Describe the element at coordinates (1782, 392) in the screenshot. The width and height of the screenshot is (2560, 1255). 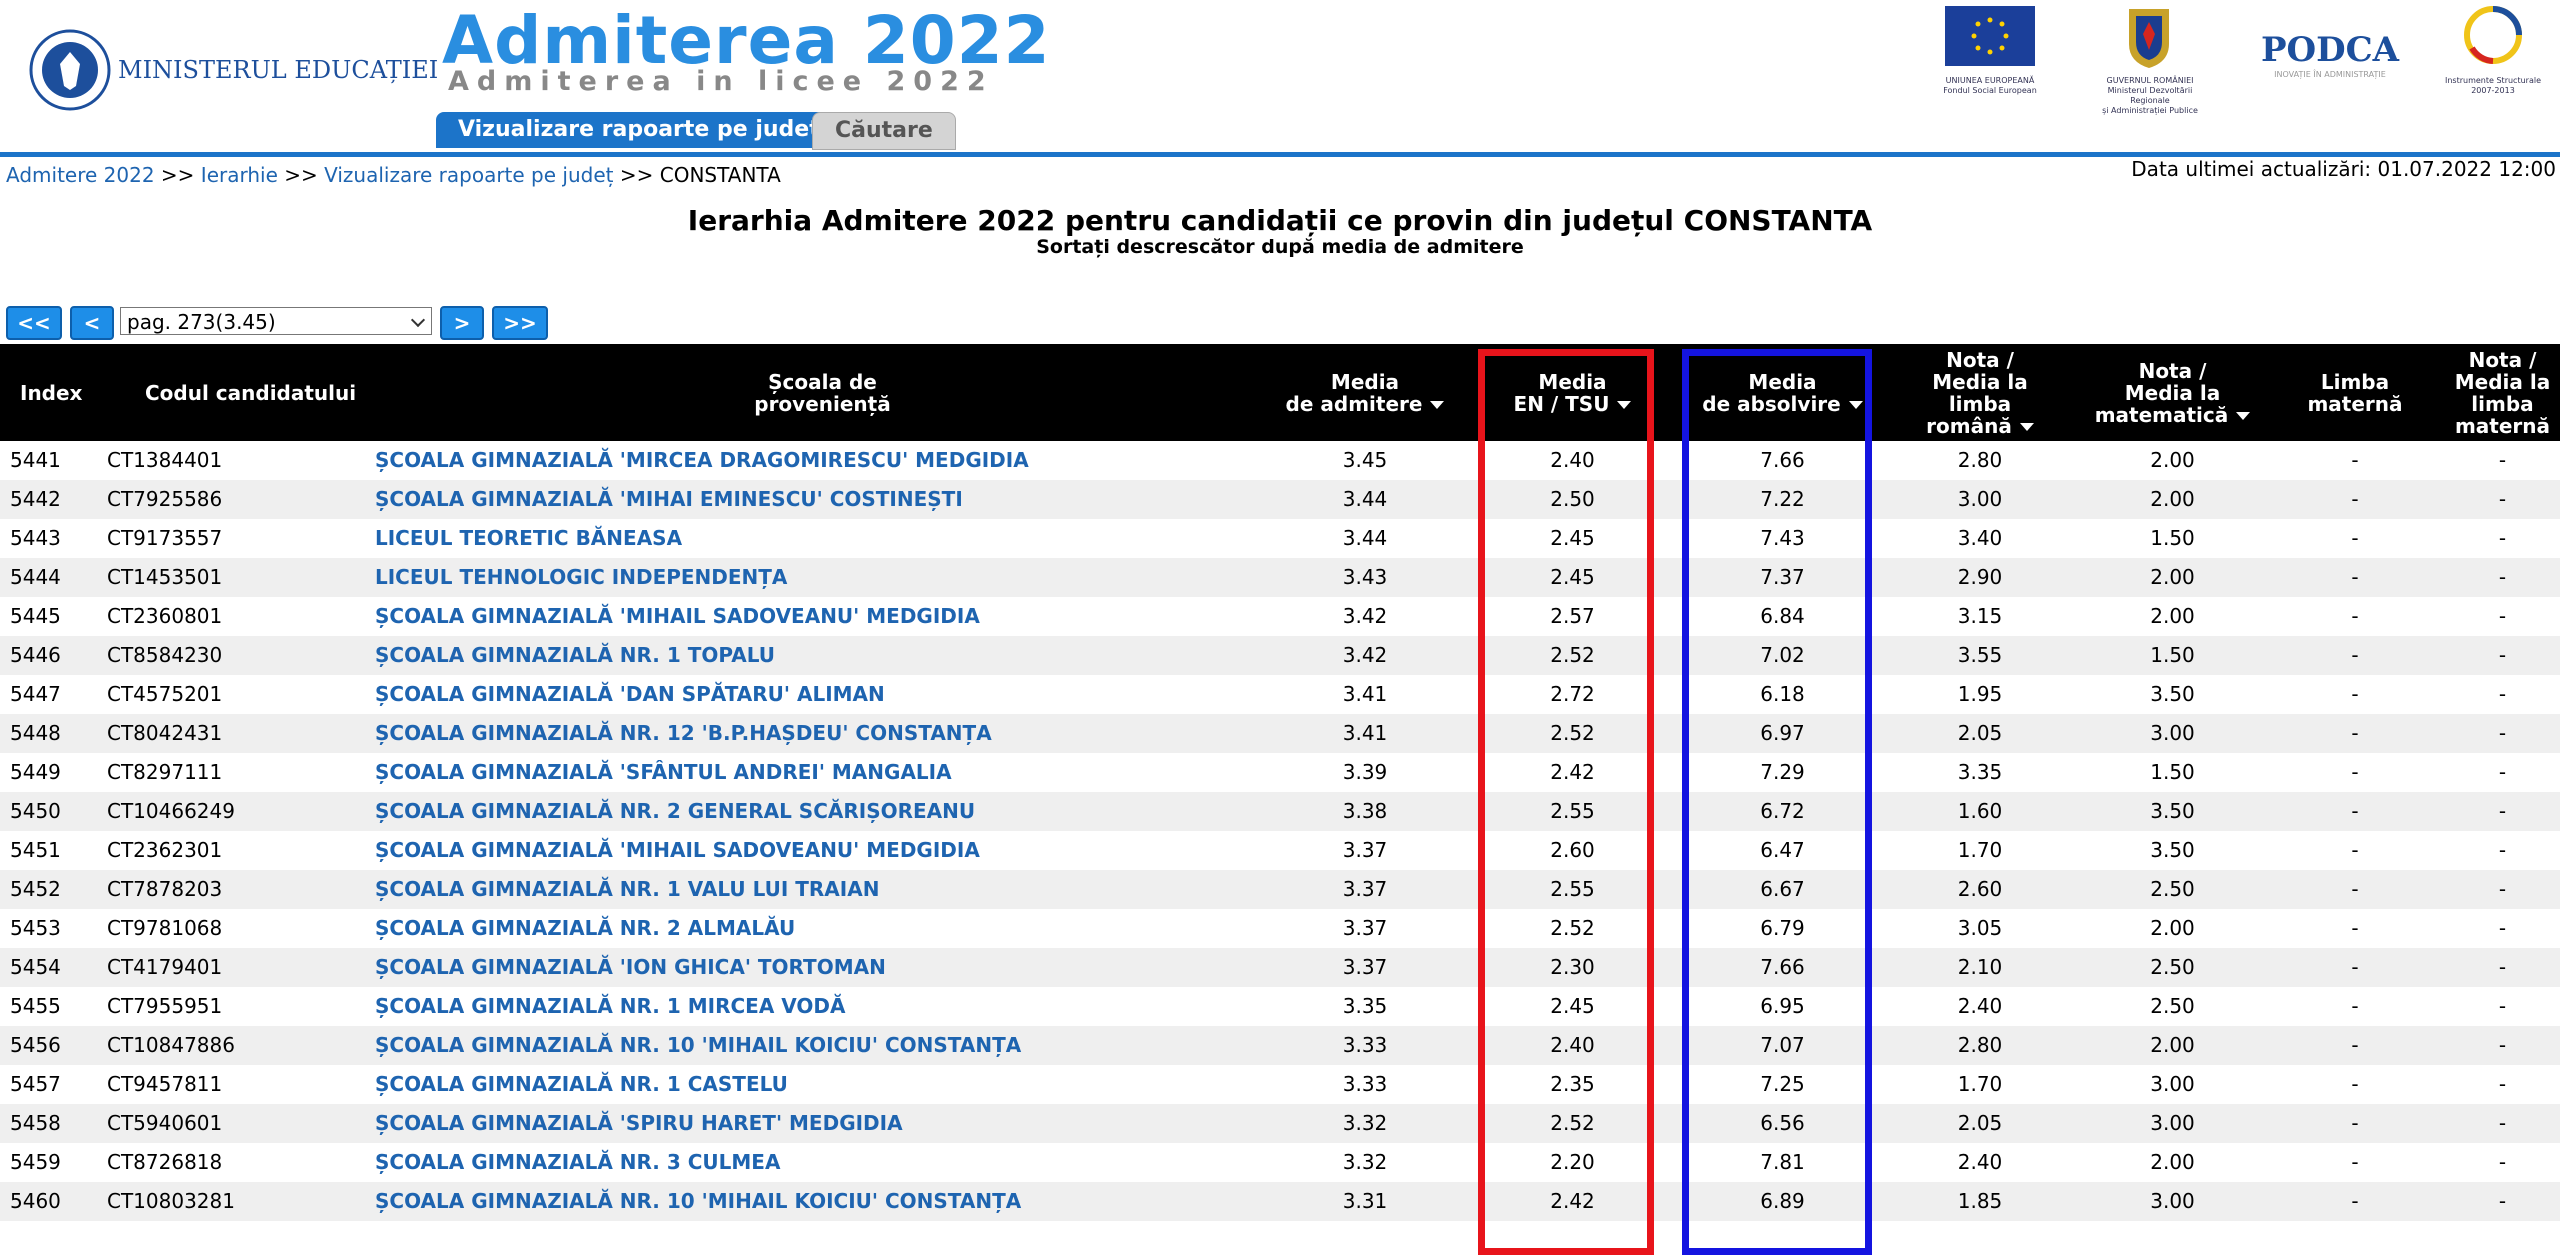
I see `column-header: Media de absolvire` at that location.